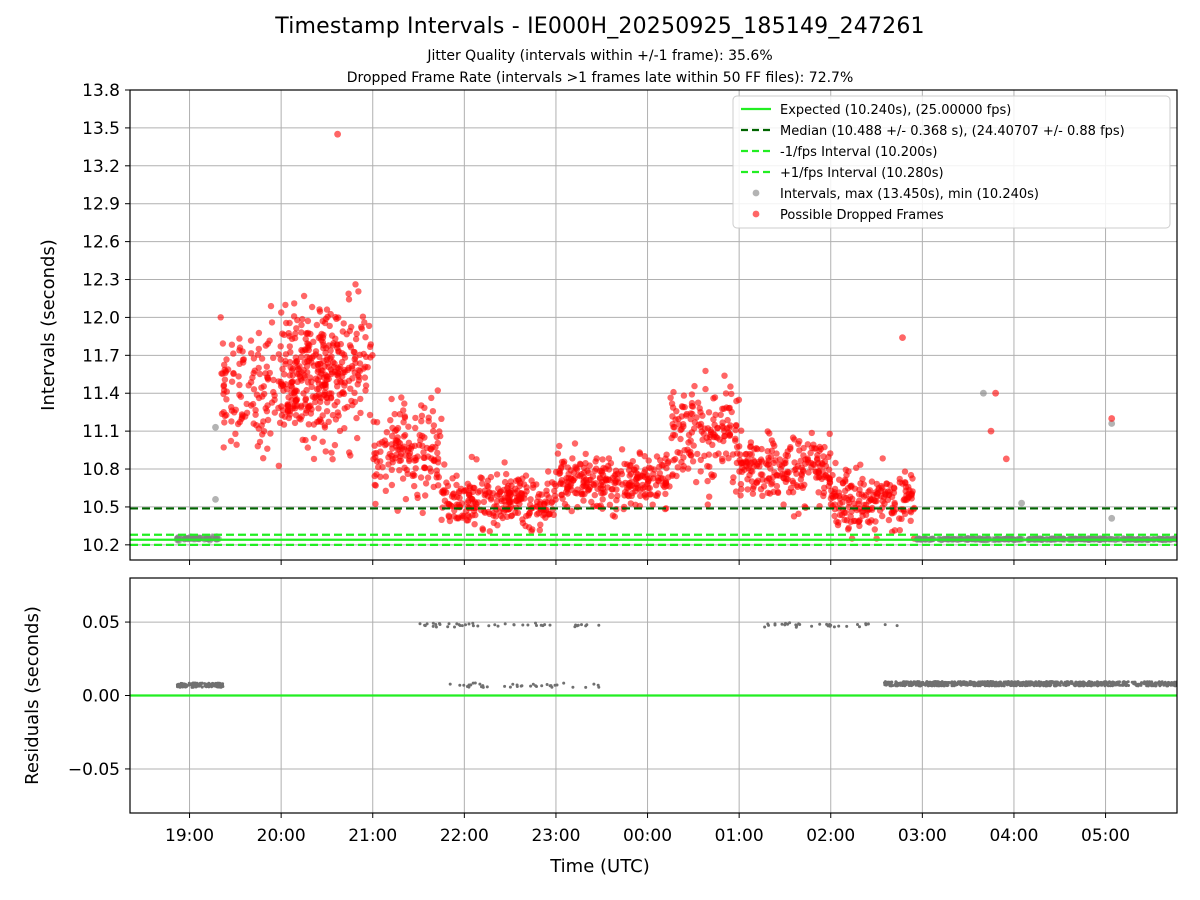 This screenshot has height=900, width=1200. Describe the element at coordinates (862, 173) in the screenshot. I see `legend-entry: +1/fps Interval (10.280s)` at that location.